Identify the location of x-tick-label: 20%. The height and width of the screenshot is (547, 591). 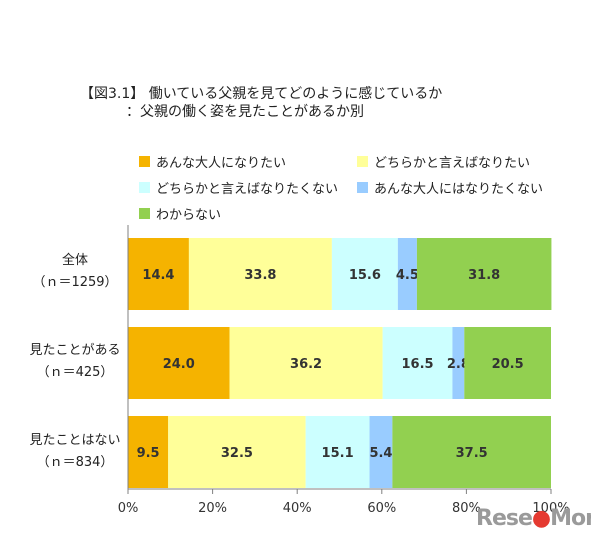
(212, 508).